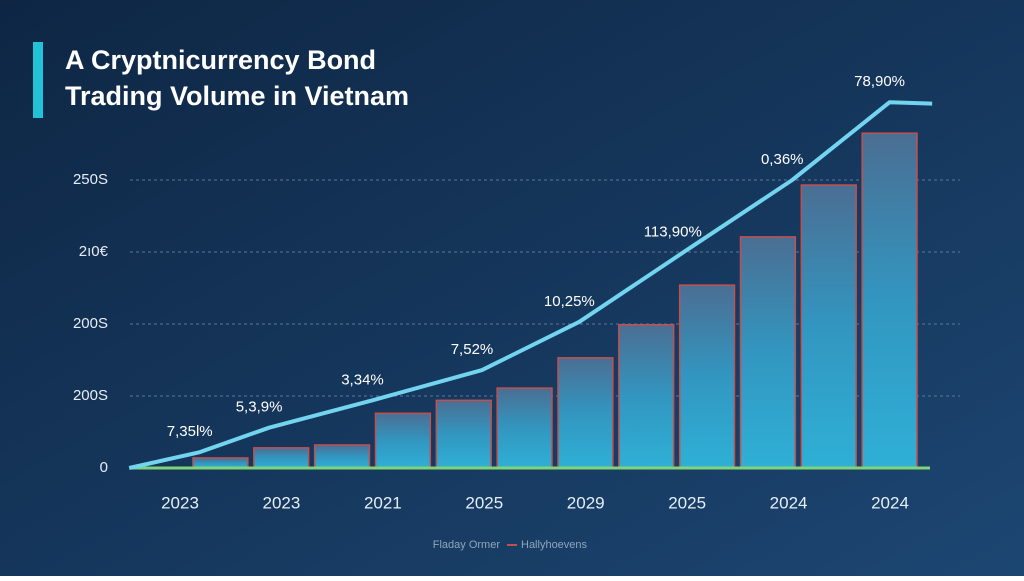 This screenshot has height=581, width=1024. I want to click on annotation: 7,35l%, so click(190, 431).